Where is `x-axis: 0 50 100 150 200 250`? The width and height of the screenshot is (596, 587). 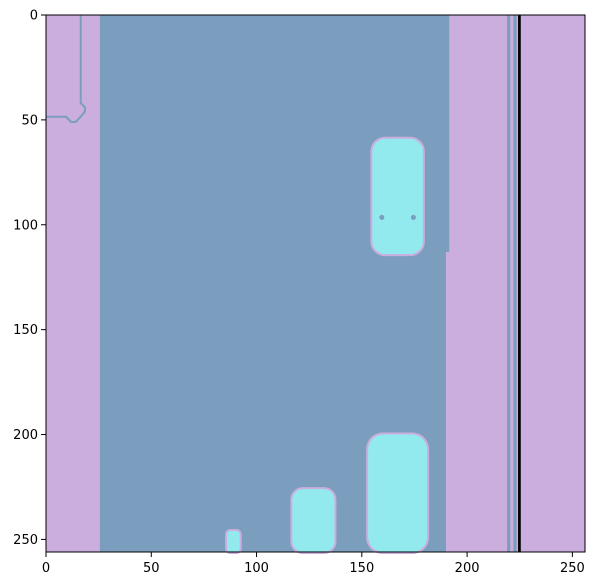 x-axis: 0 50 100 150 200 250 is located at coordinates (313, 564).